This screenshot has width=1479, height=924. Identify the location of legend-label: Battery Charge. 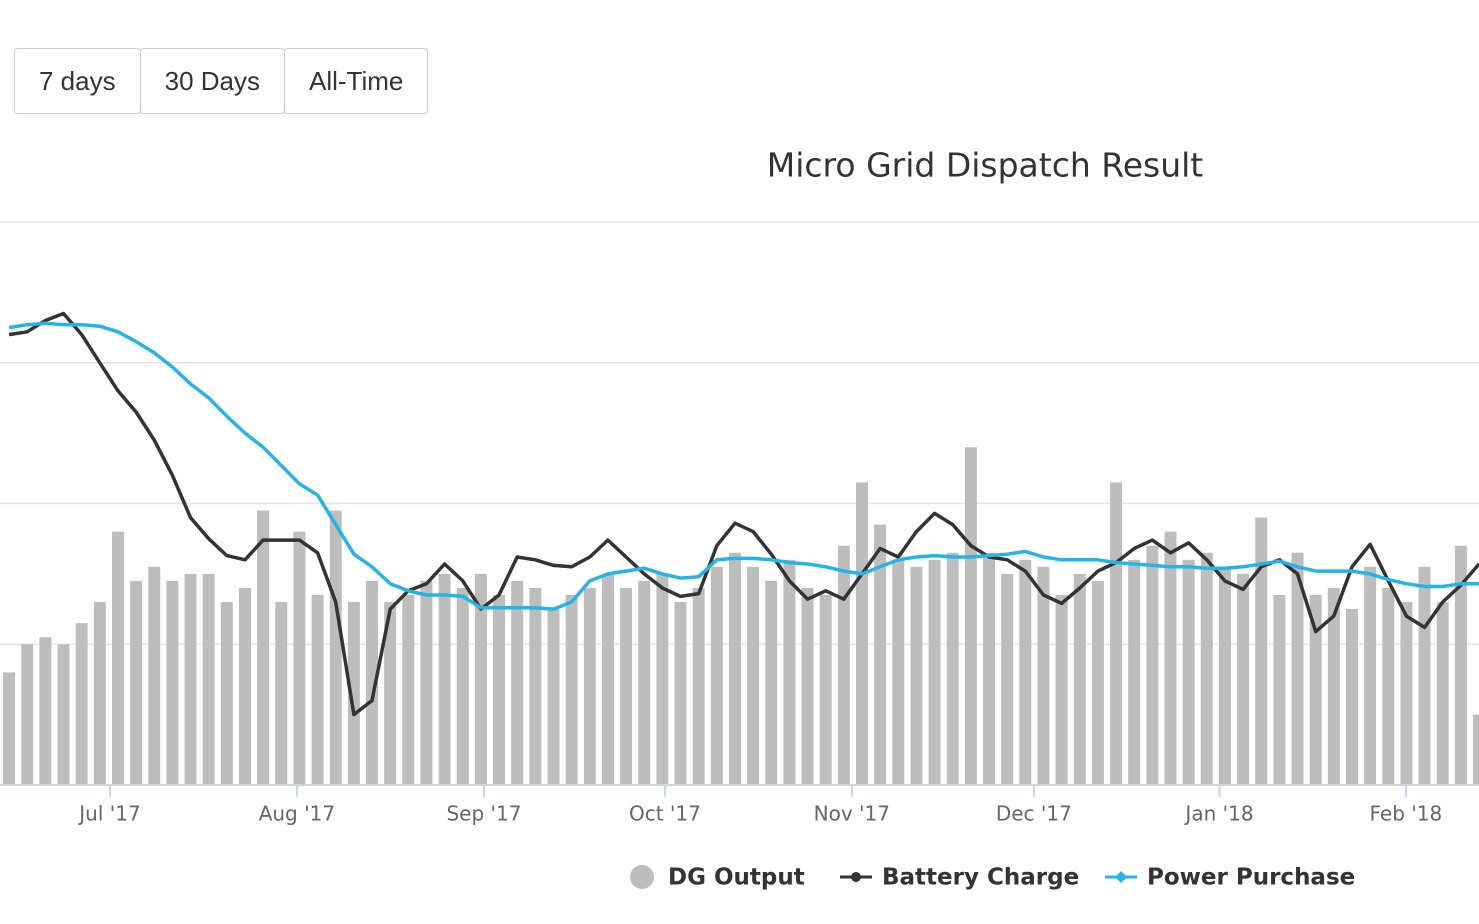
(980, 878).